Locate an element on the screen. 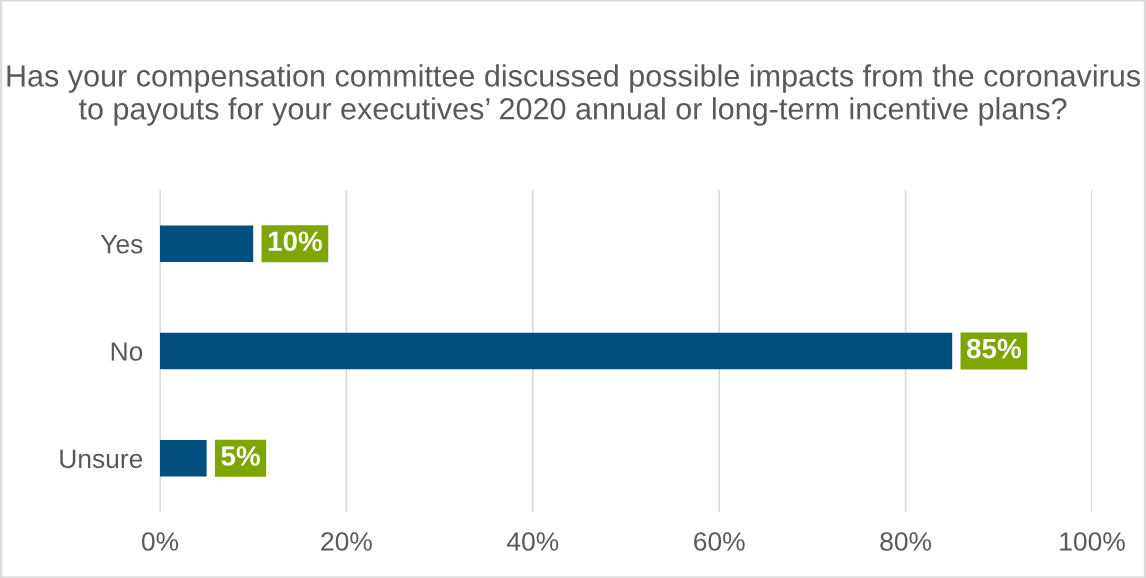 The image size is (1146, 578). data-label: 85% is located at coordinates (993, 348).